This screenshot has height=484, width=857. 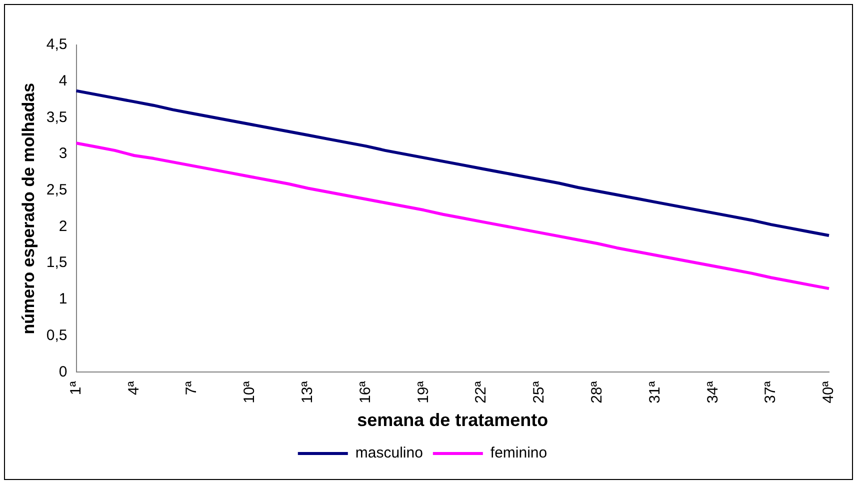 What do you see at coordinates (365, 392) in the screenshot?
I see `x-tick-label: 16ª` at bounding box center [365, 392].